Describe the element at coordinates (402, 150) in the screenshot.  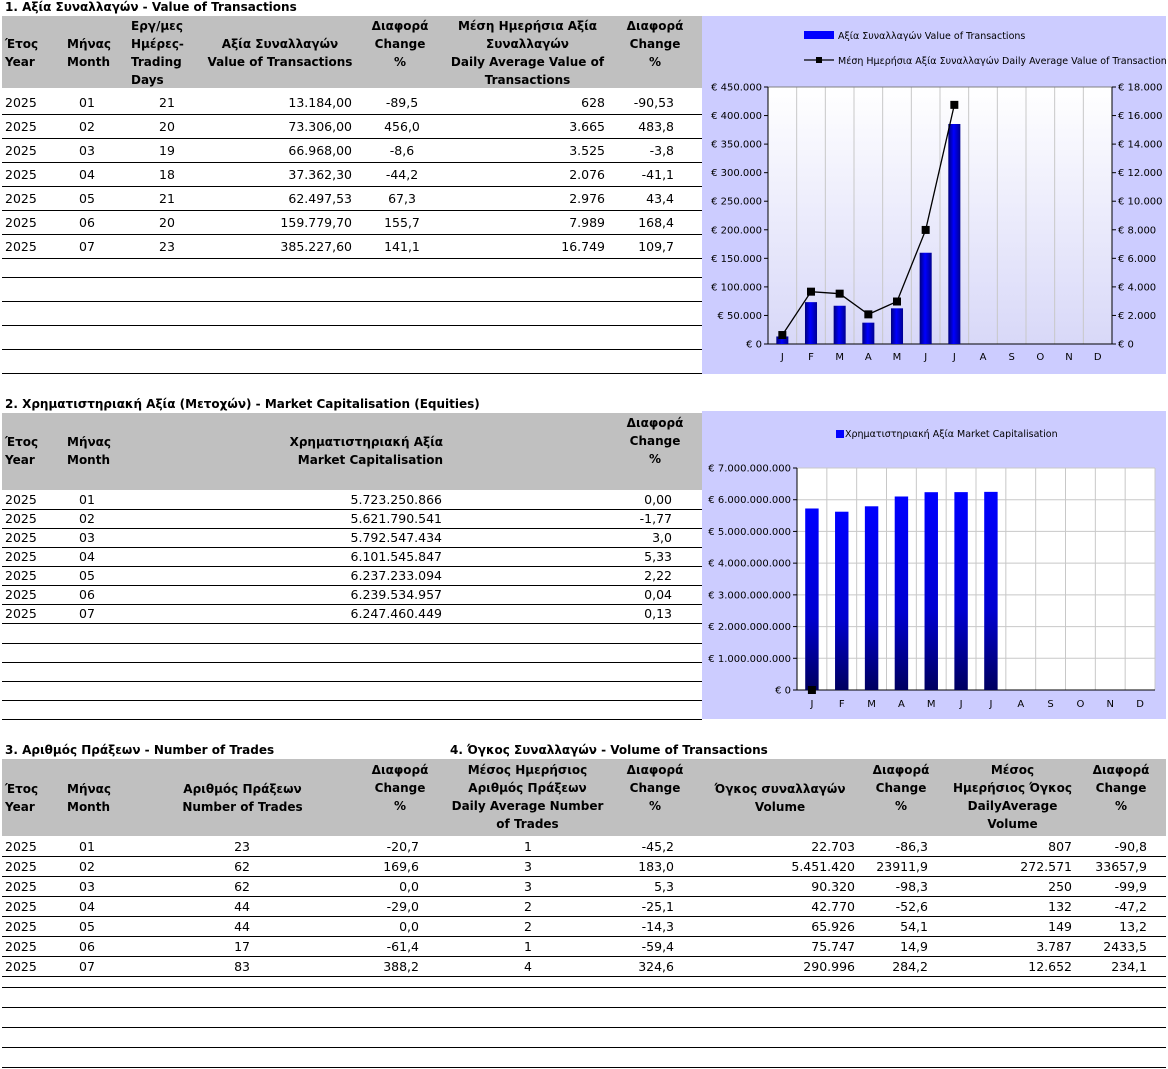
I see `cell-change: -8,6` at that location.